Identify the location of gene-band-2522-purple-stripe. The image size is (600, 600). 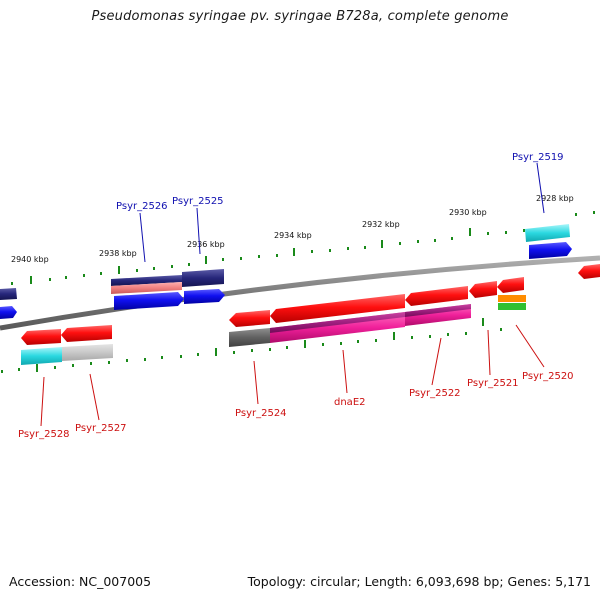
(438, 310).